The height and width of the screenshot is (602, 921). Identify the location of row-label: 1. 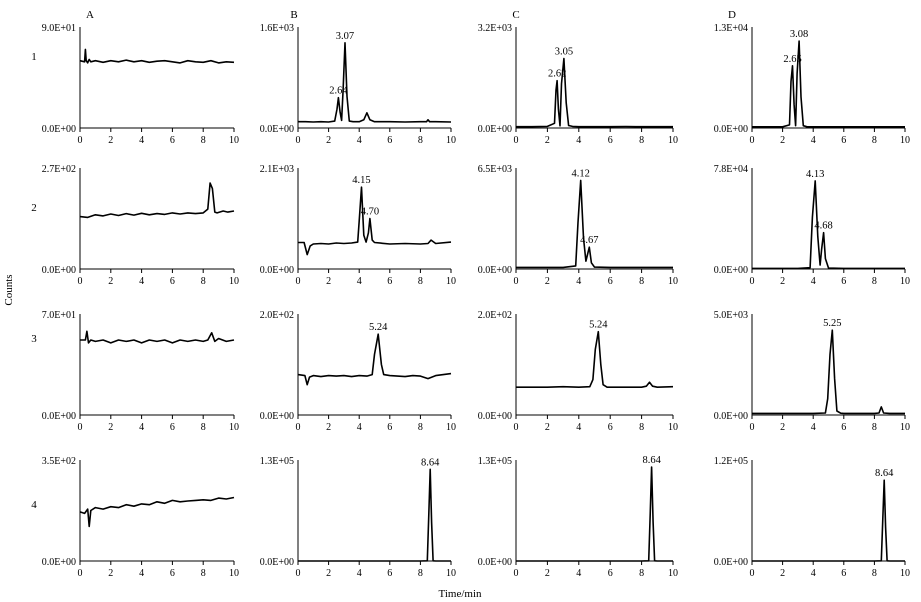
(34, 57).